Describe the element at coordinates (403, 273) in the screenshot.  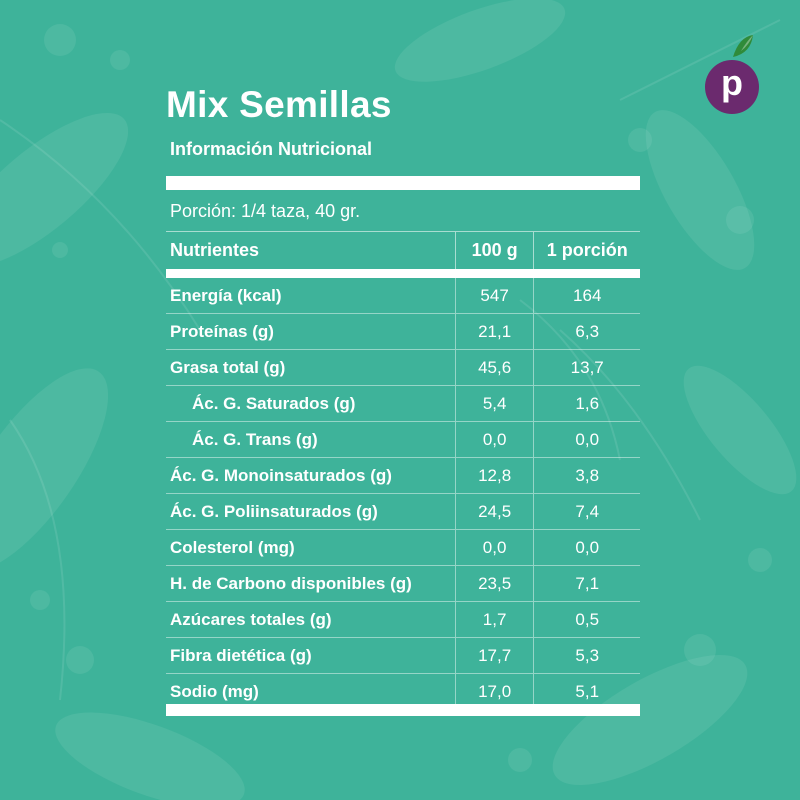
I see `header-divider` at that location.